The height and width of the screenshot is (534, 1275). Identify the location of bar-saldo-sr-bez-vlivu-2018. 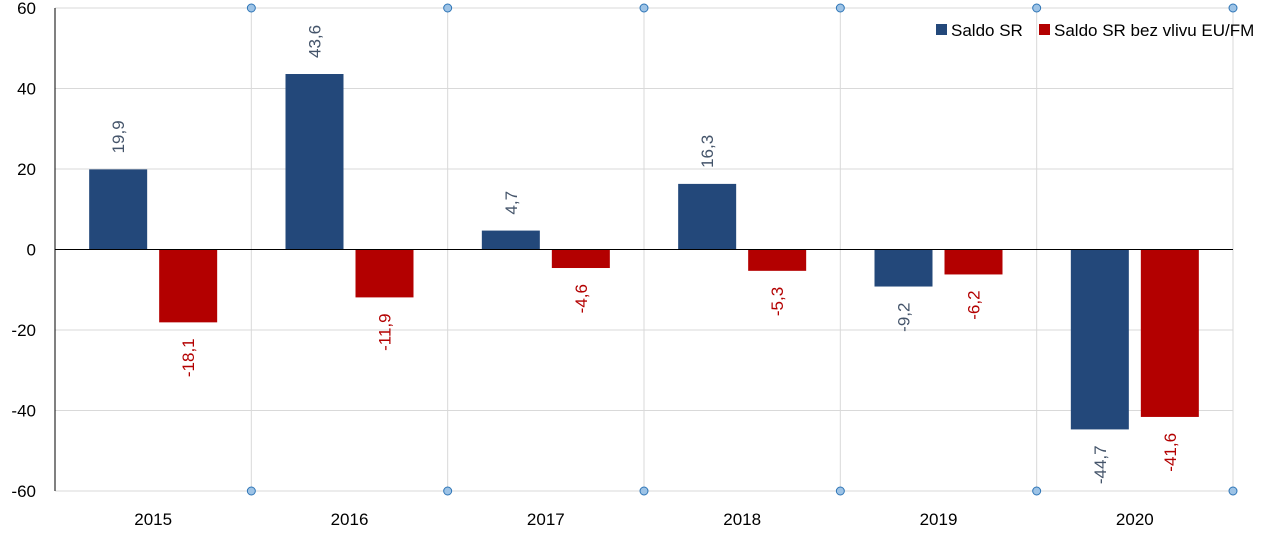
(777, 260).